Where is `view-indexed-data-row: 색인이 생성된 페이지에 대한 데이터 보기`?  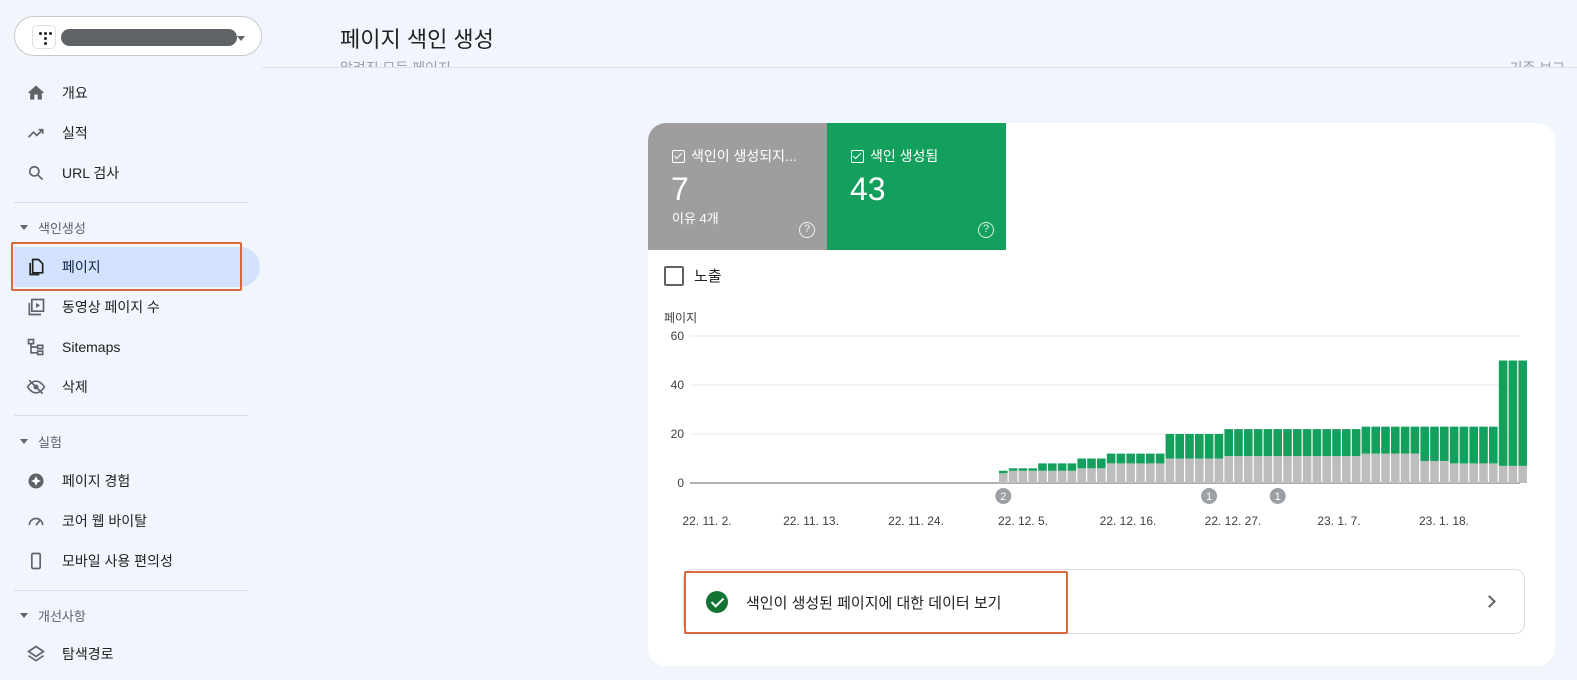
view-indexed-data-row: 색인이 생성된 페이지에 대한 데이터 보기 is located at coordinates (1104, 601).